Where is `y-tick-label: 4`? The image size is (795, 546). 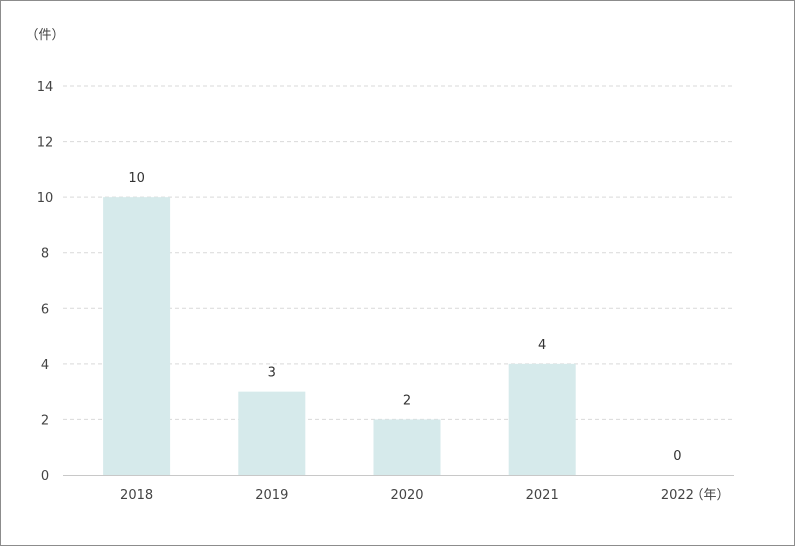 y-tick-label: 4 is located at coordinates (45, 365).